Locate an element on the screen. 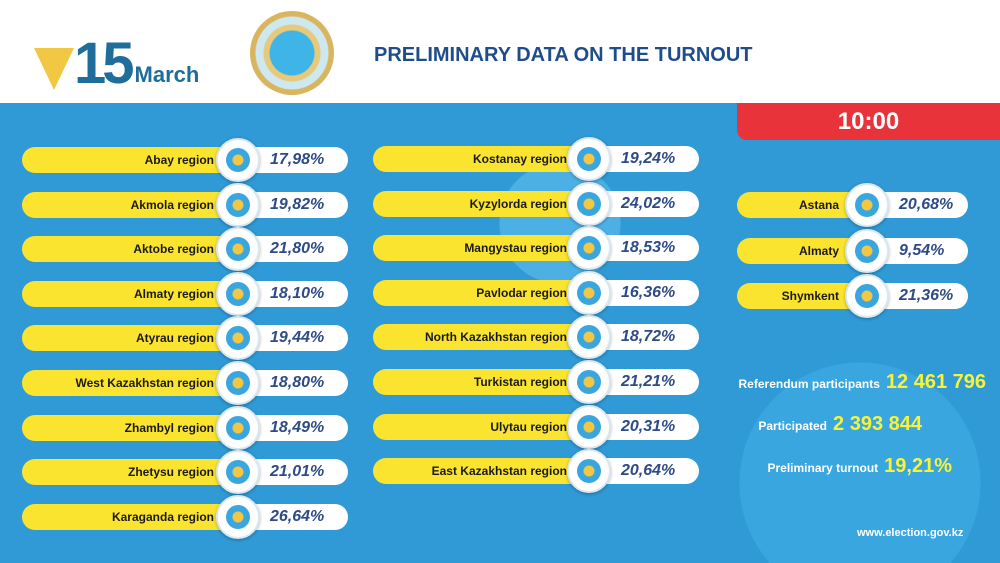 This screenshot has height=563, width=1000. website-link: www.election.gov.kz is located at coordinates (910, 533).